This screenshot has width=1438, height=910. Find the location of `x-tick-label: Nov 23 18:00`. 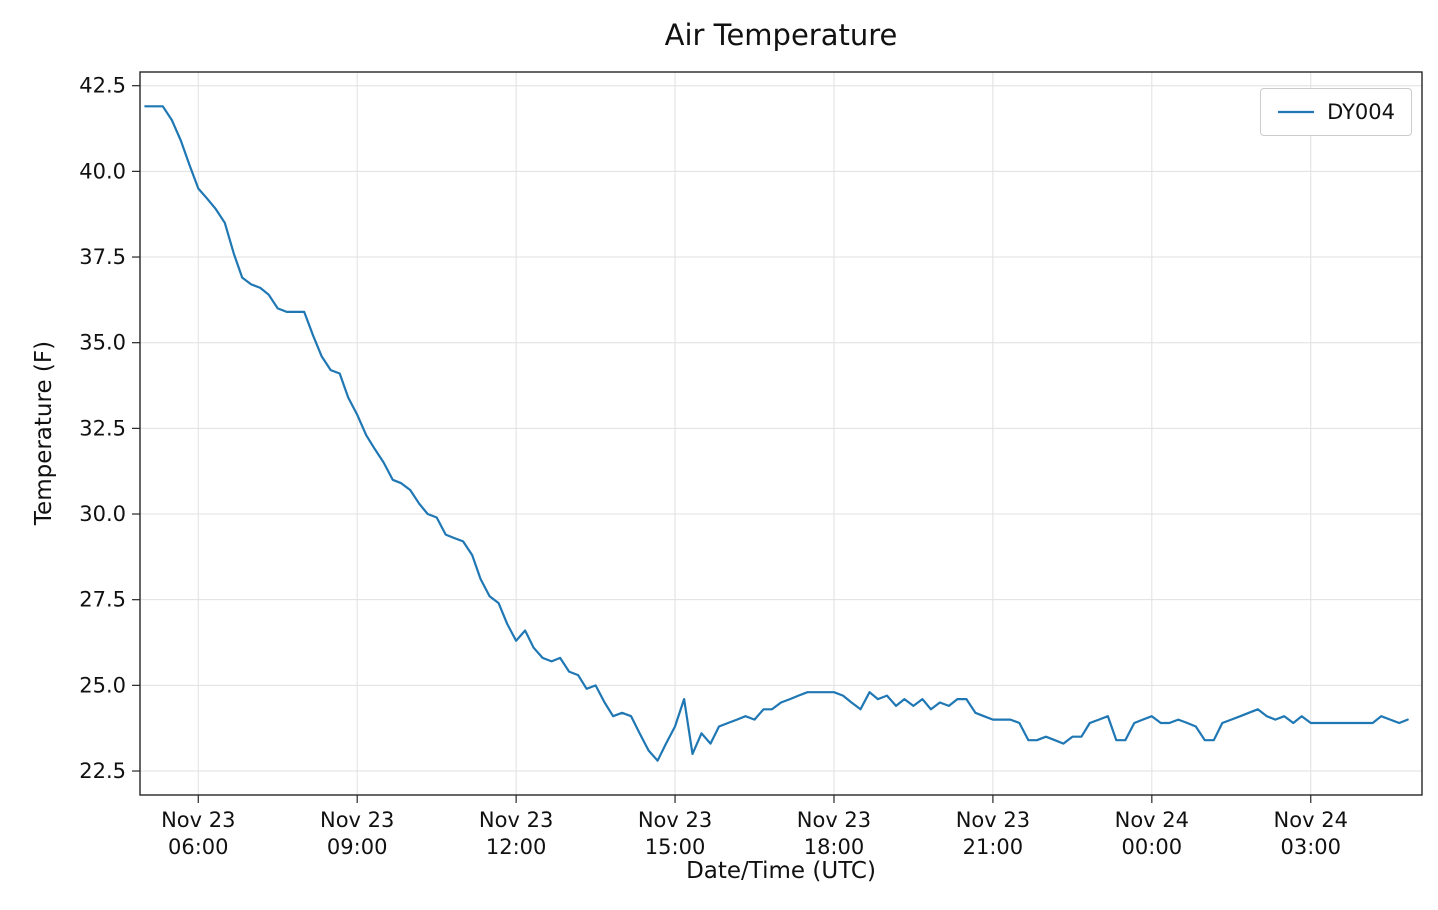

x-tick-label: Nov 23 18:00 is located at coordinates (834, 833).